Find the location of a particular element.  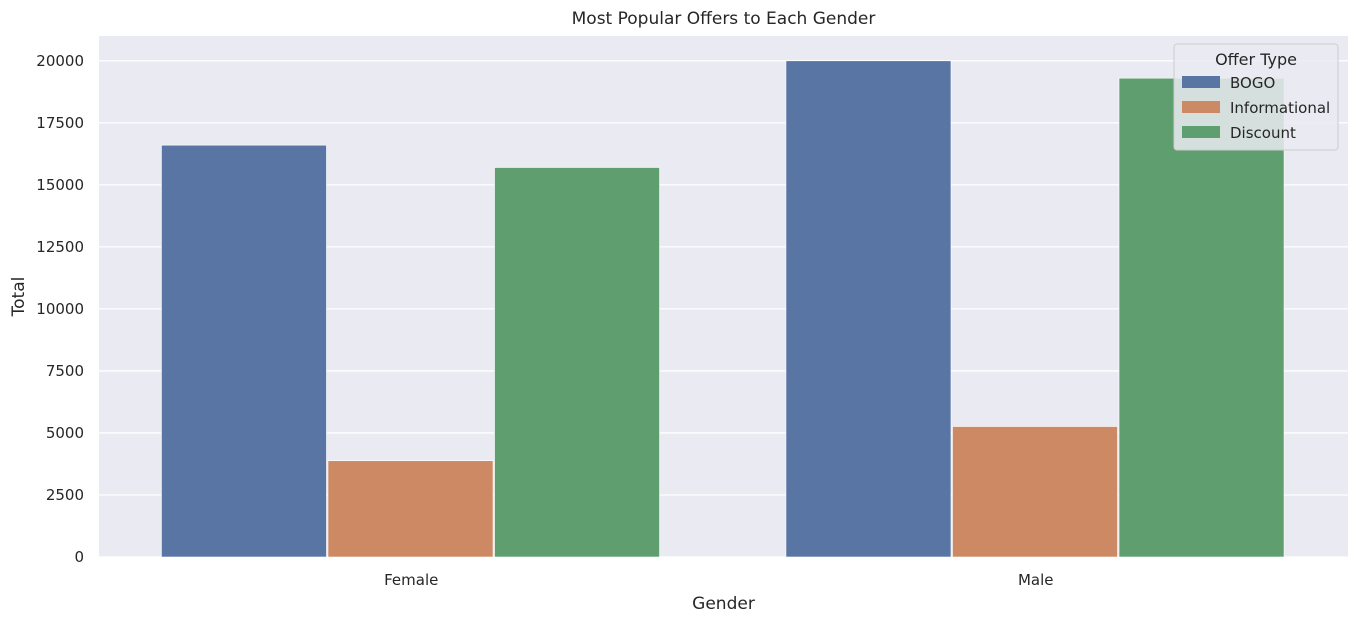

y-tick-label: 20000 is located at coordinates (60, 61).